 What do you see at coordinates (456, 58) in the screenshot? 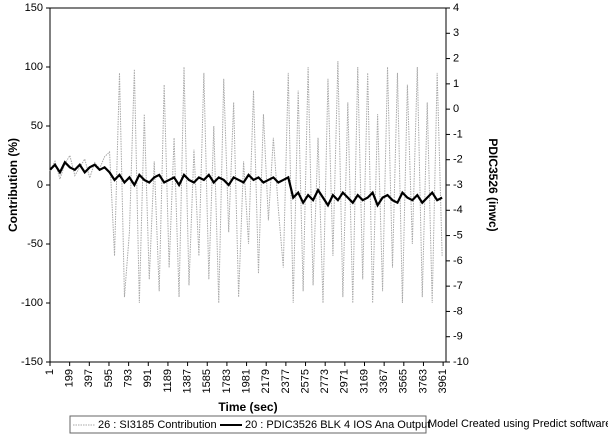
I see `y2-tick-label: 2` at bounding box center [456, 58].